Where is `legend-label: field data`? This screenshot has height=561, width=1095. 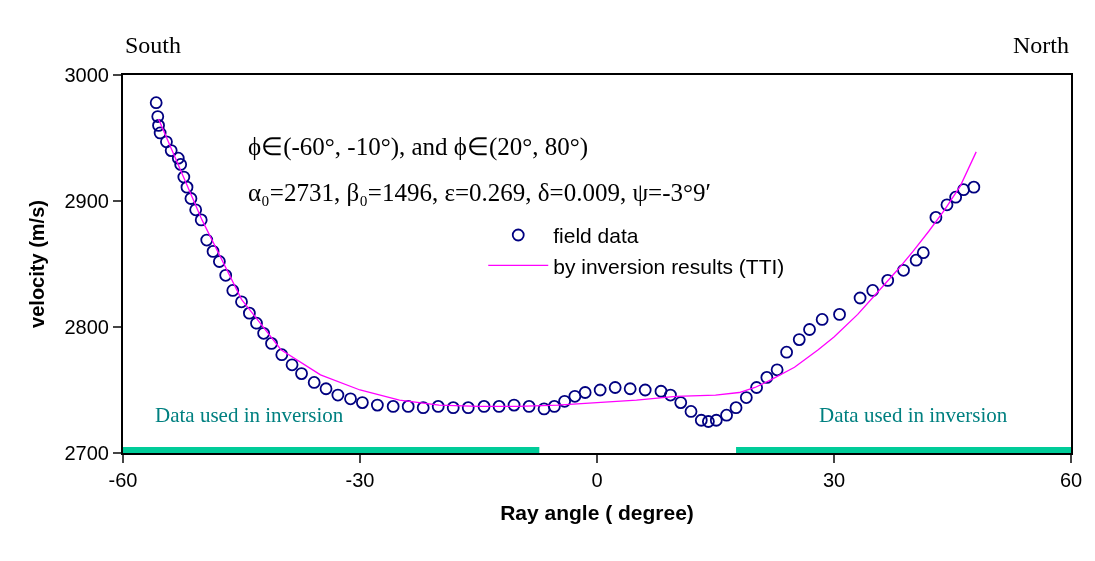
legend-label: field data is located at coordinates (596, 236).